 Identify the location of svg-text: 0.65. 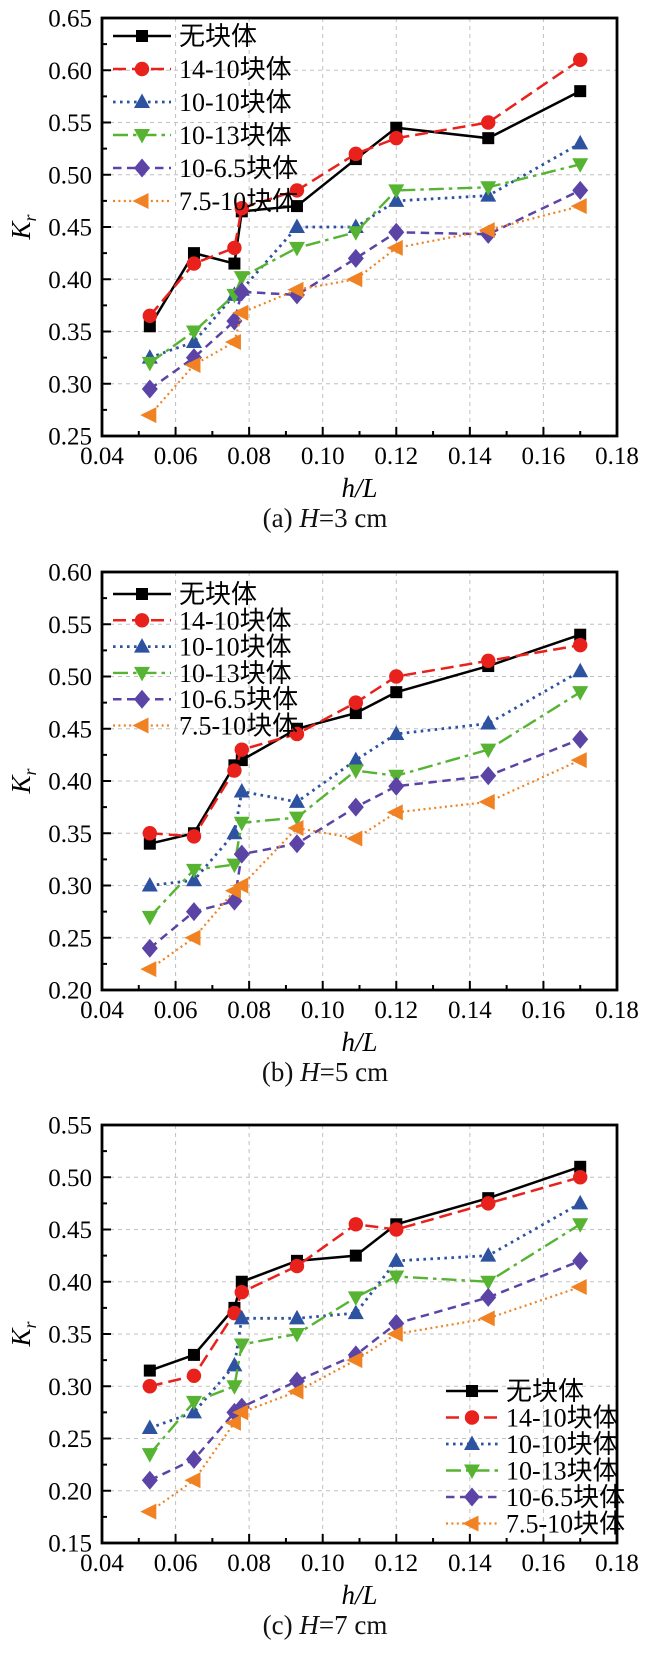
(70, 19).